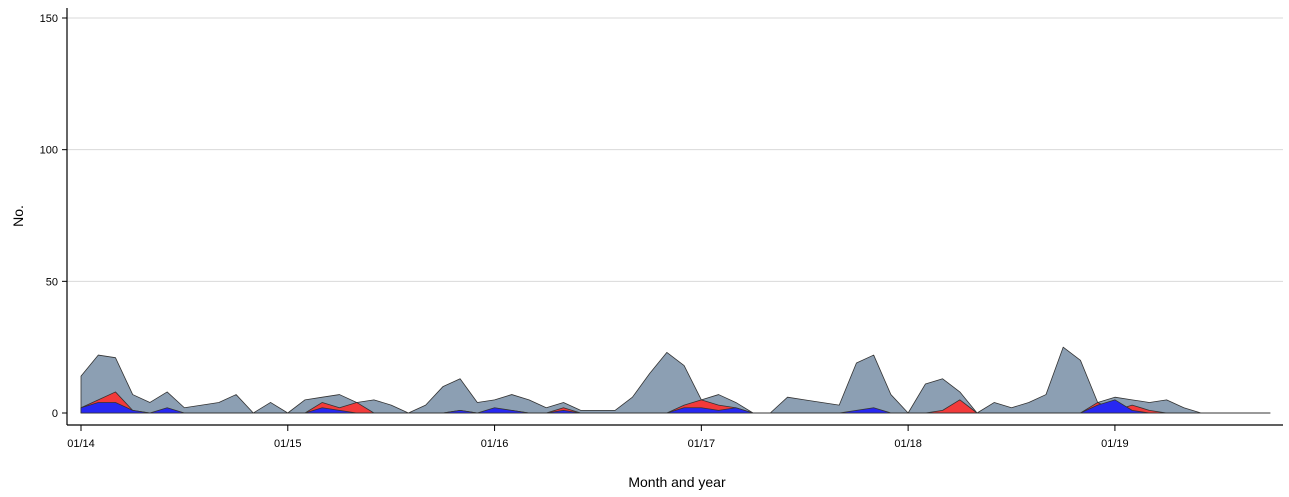 Image resolution: width=1289 pixels, height=497 pixels. Describe the element at coordinates (53, 216) in the screenshot. I see `y-ticks: 0 50 100 150` at that location.